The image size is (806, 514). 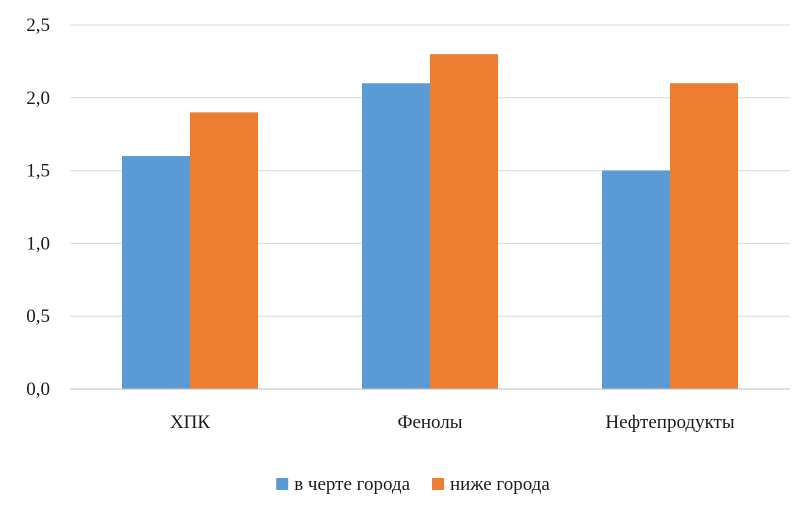 I want to click on y-tick-label: 2,5, so click(x=38, y=25).